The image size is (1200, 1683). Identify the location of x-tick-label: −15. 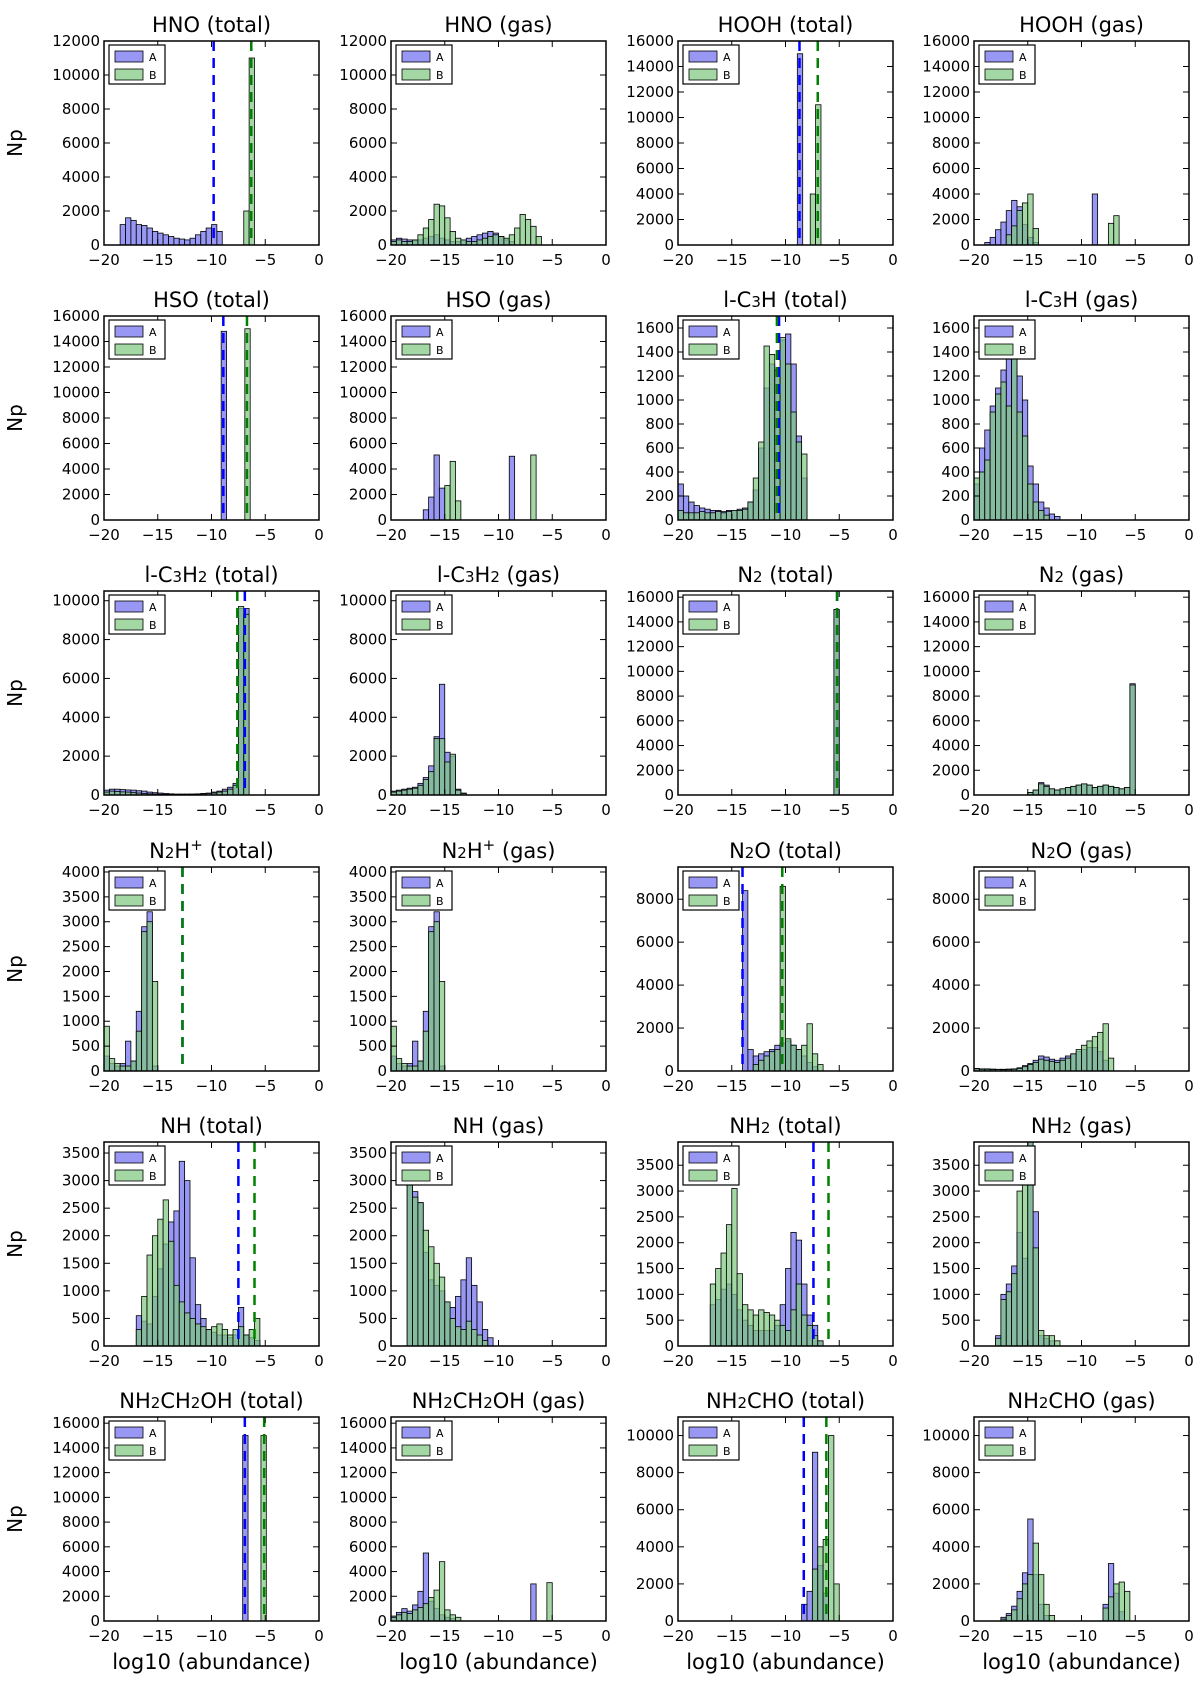
(445, 1086).